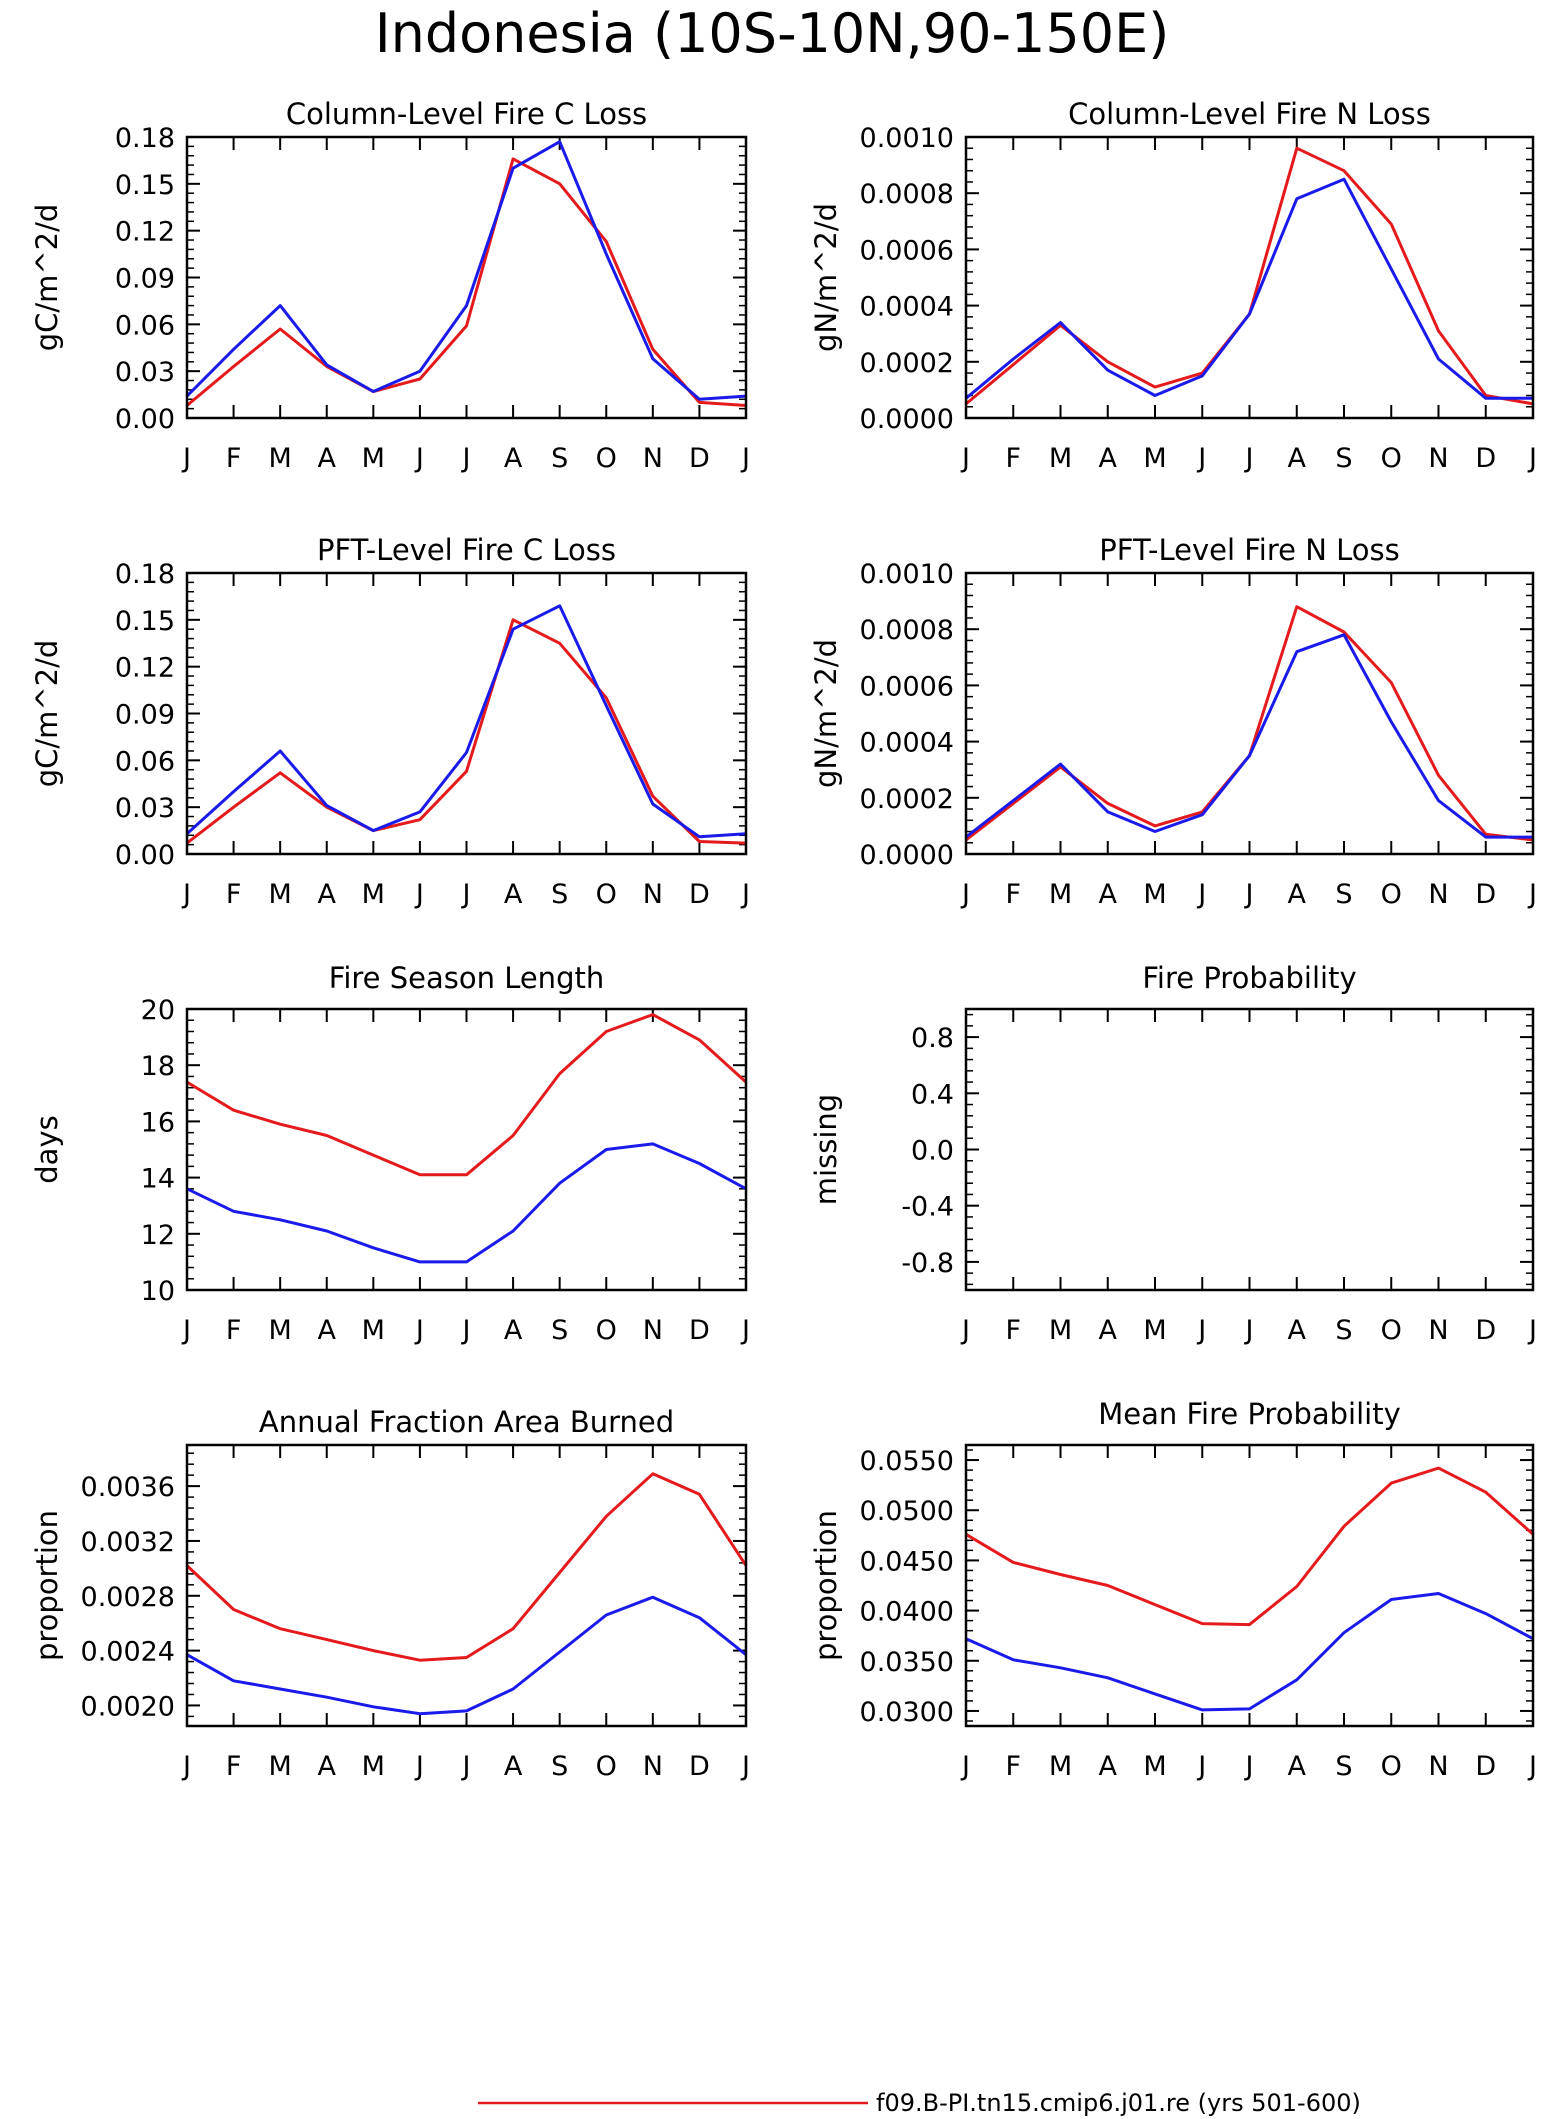 The height and width of the screenshot is (2119, 1544). Describe the element at coordinates (907, 1561) in the screenshot. I see `y-tick-label: 0.0450` at that location.